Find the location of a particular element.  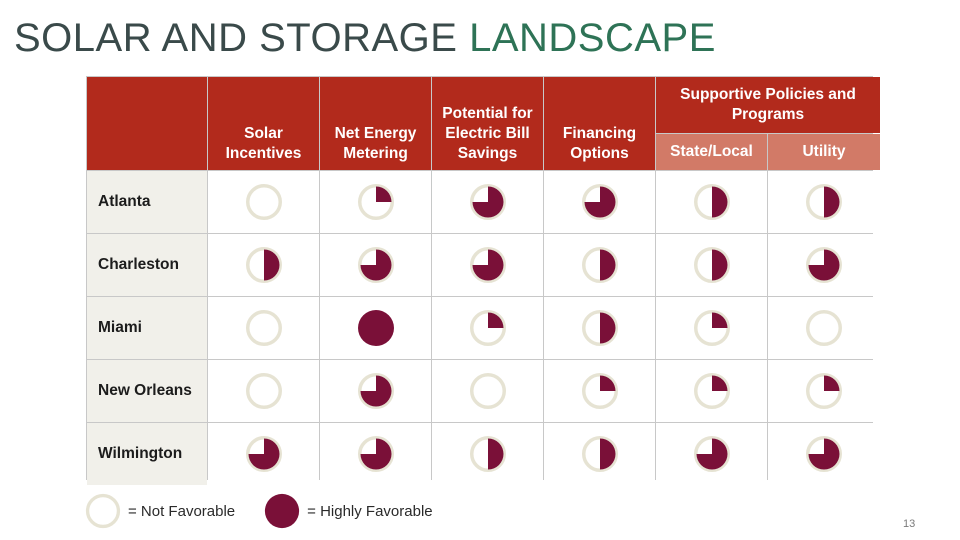

header-solar-incentives: Solar Incentives is located at coordinates (263, 123).